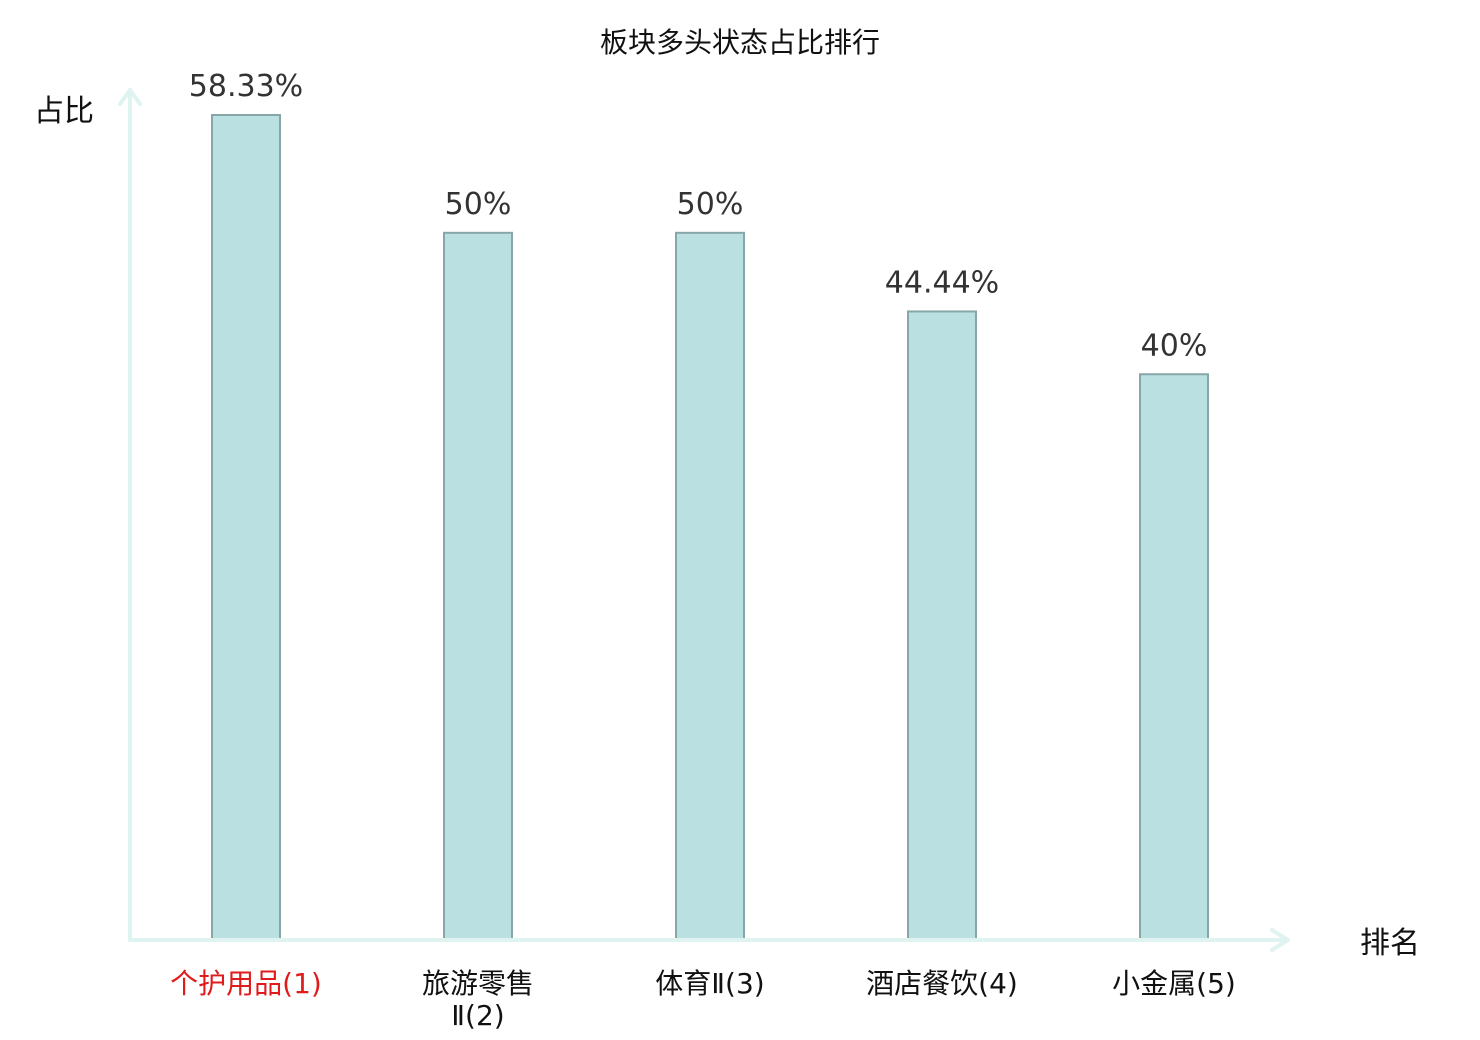  What do you see at coordinates (130, 515) in the screenshot?
I see `y-axis-line` at bounding box center [130, 515].